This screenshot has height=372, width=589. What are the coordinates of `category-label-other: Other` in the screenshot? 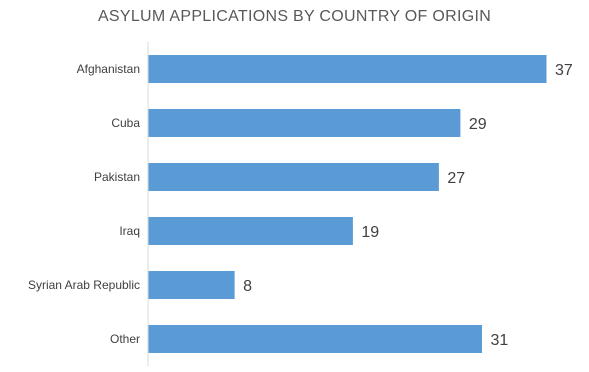 It's located at (125, 339).